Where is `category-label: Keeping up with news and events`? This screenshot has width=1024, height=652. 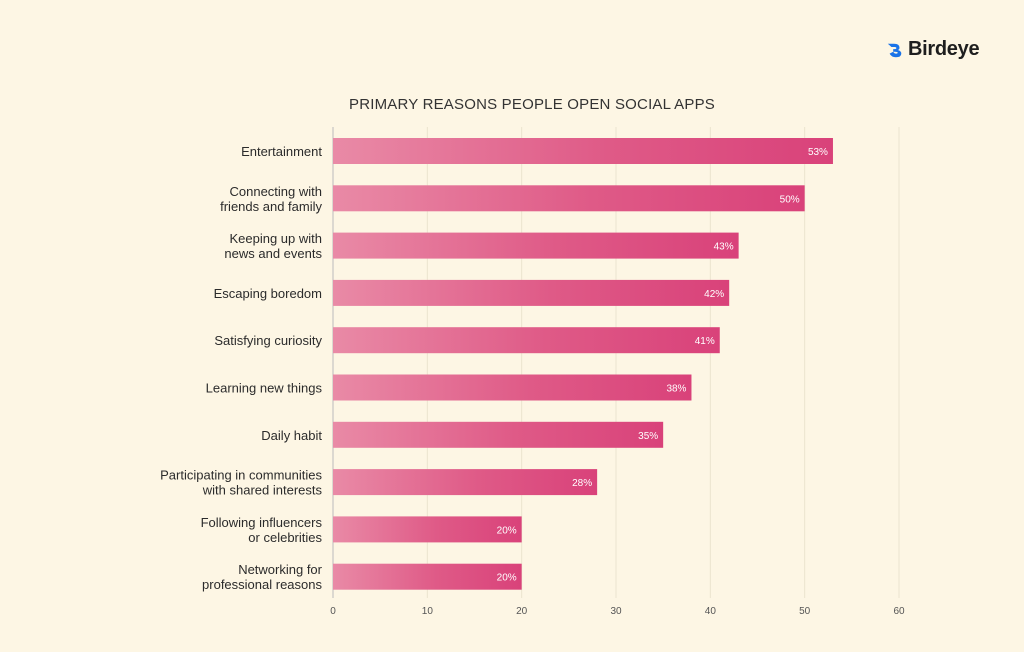 category-label: Keeping up with news and events is located at coordinates (273, 246).